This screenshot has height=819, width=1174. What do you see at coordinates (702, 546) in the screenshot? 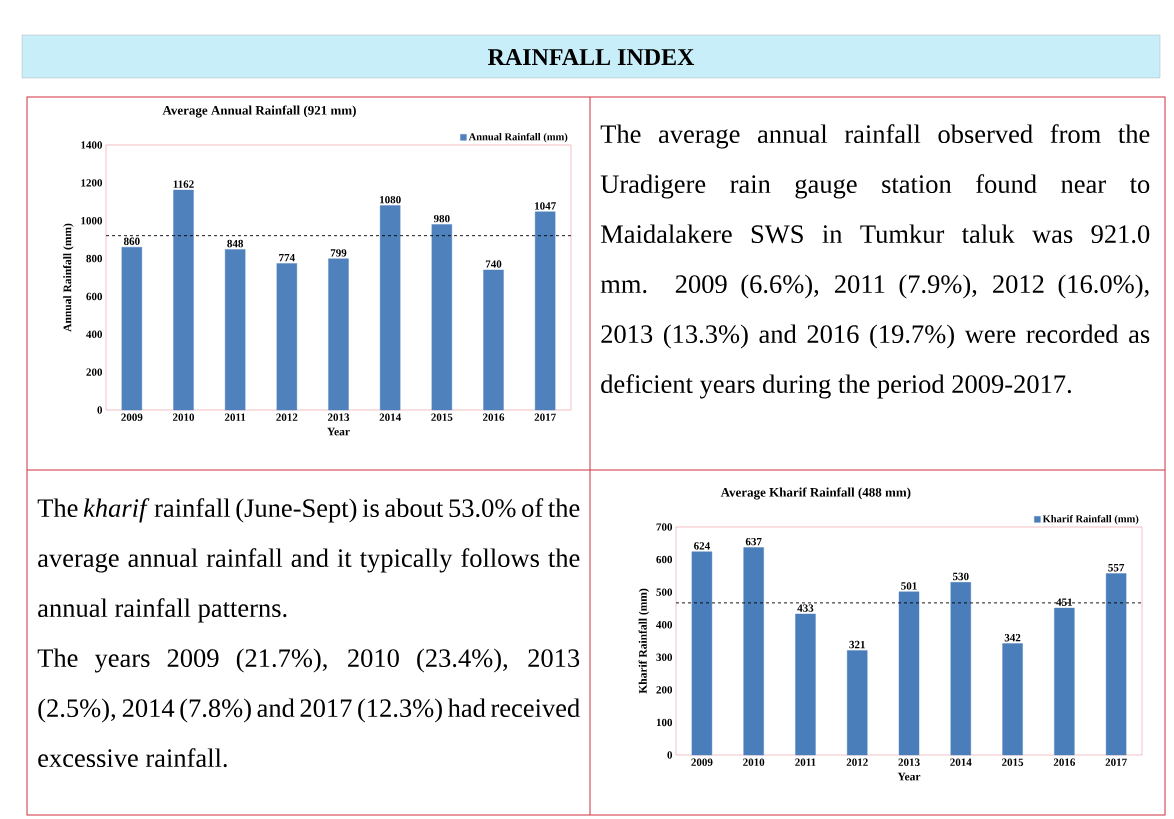
I see `data-label: 624` at bounding box center [702, 546].